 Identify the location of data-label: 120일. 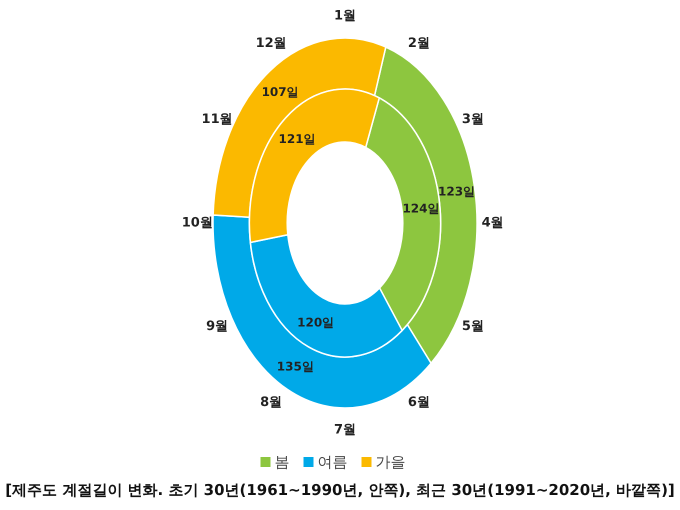
(315, 322).